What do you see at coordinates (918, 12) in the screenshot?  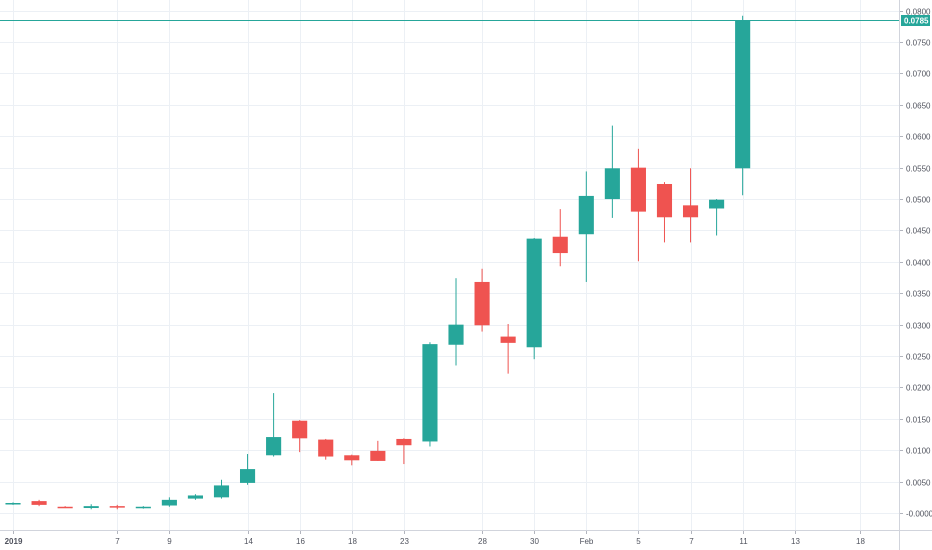 I see `y-tick-label: 0.0800` at bounding box center [918, 12].